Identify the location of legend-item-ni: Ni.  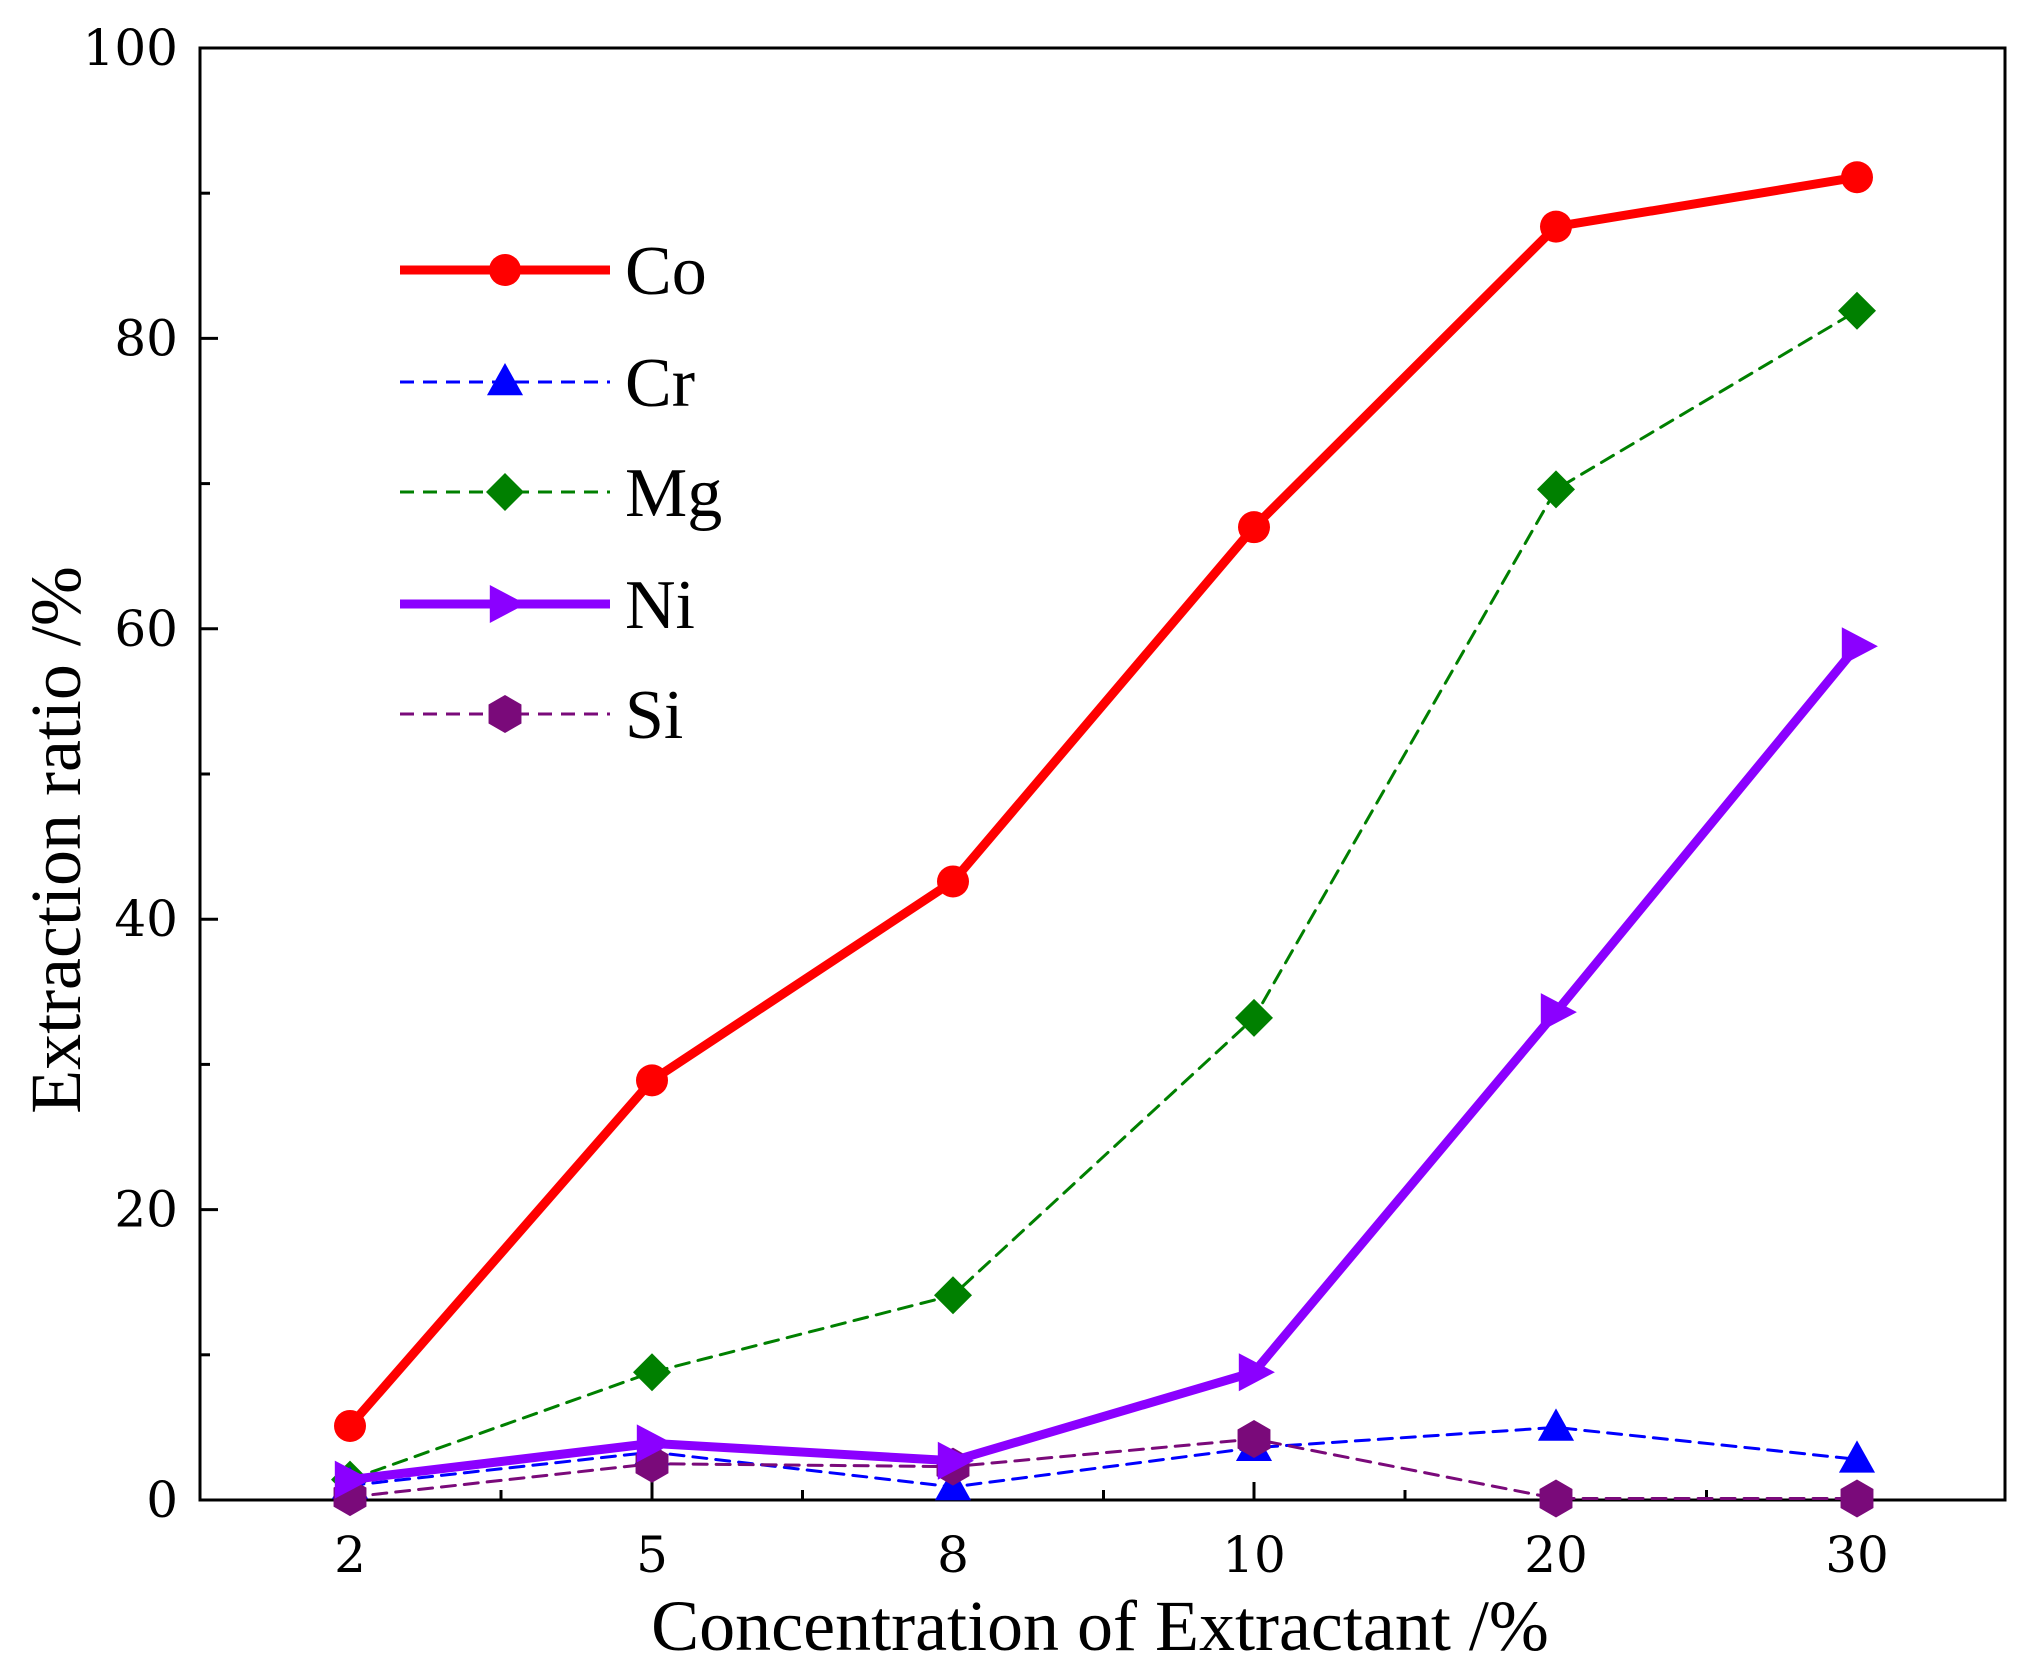
(547, 605).